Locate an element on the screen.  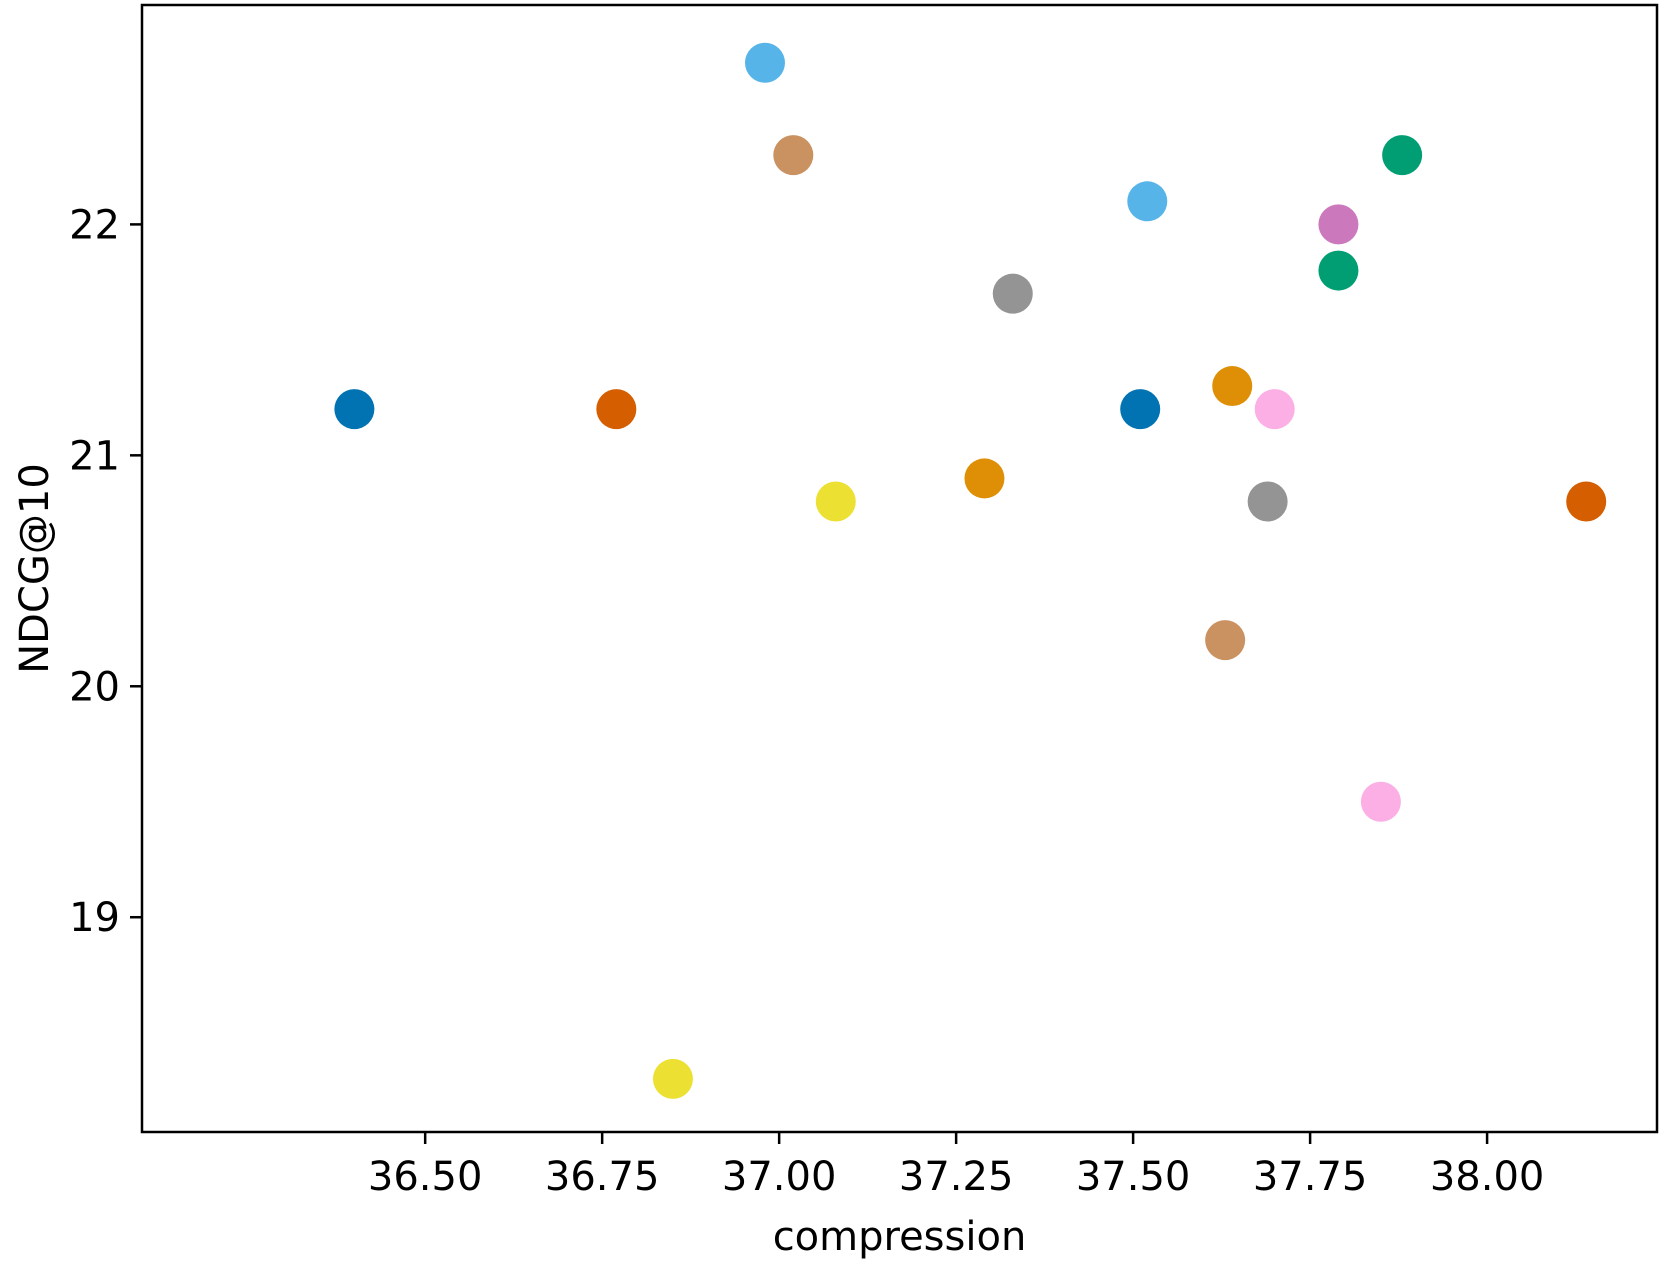
y-tick-label: 21 is located at coordinates (94, 456).